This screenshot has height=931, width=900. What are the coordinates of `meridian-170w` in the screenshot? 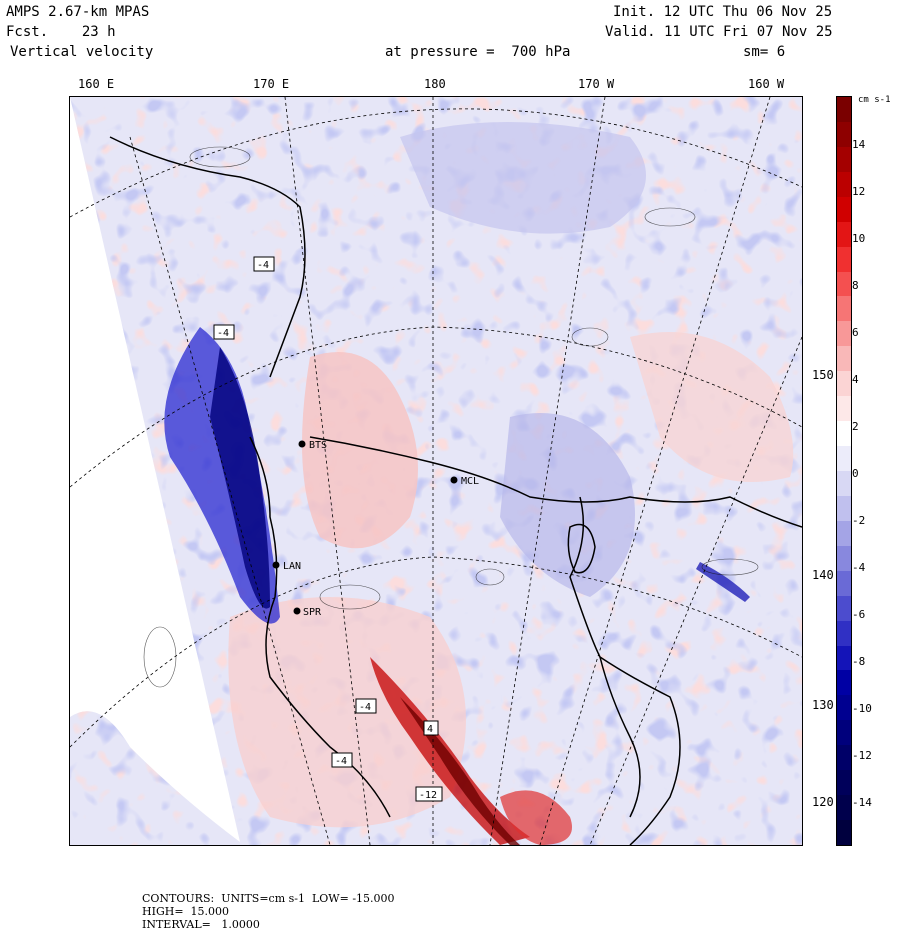 It's located at (547, 471).